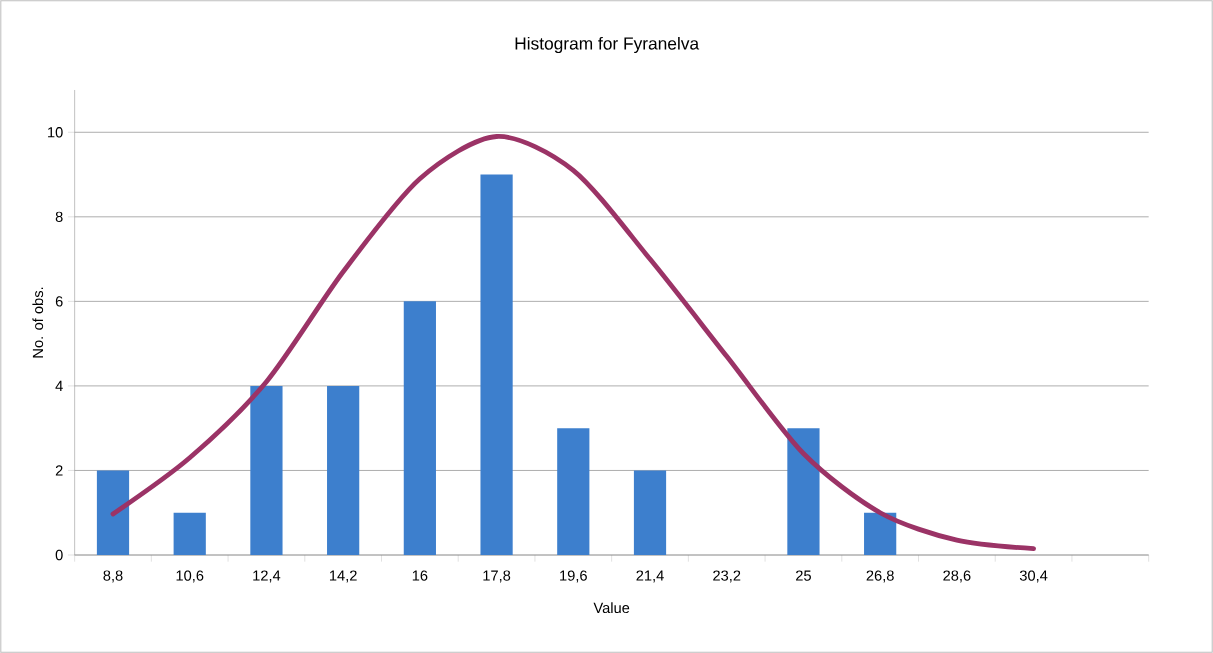 The width and height of the screenshot is (1213, 653). Describe the element at coordinates (59, 470) in the screenshot. I see `y-tick-label: 2` at that location.